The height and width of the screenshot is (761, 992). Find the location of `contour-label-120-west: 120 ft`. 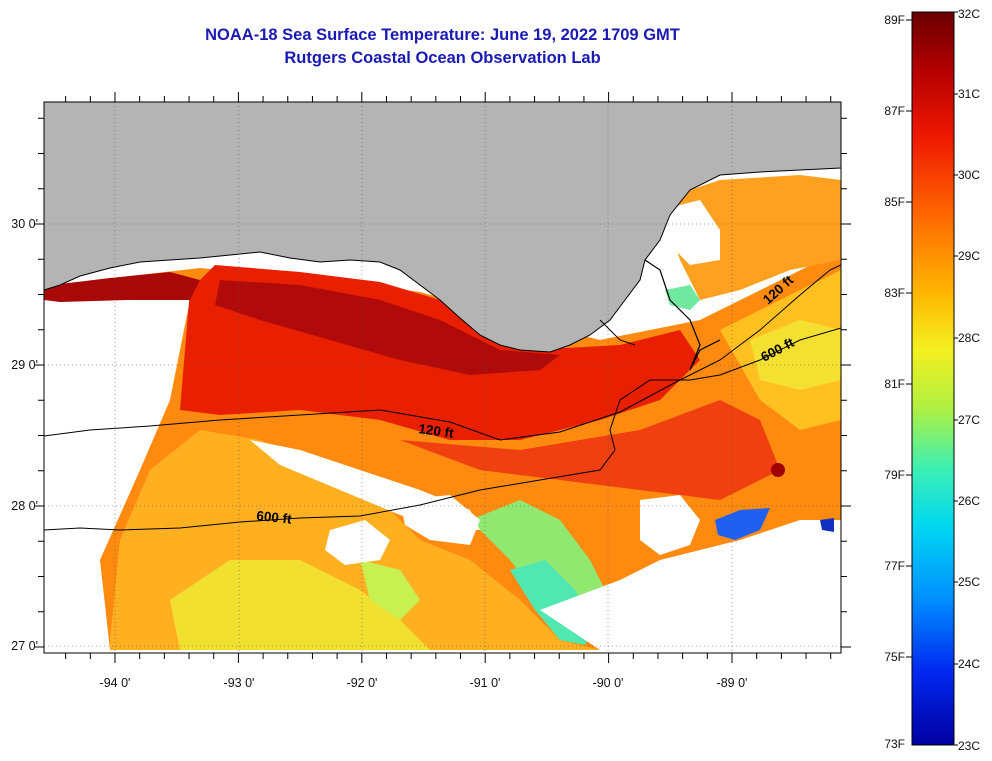

contour-label-120-west: 120 ft is located at coordinates (437, 431).